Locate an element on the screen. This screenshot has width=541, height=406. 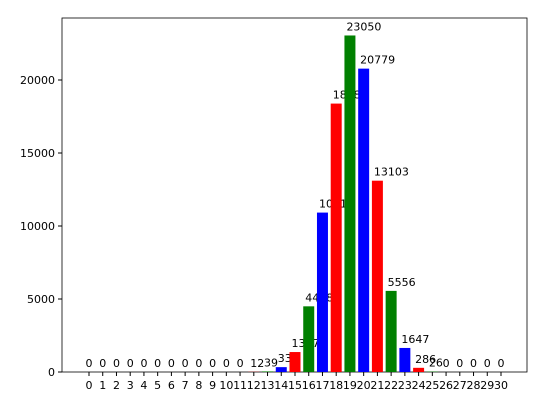
y-tick-label: 5000 is located at coordinates (41, 299).